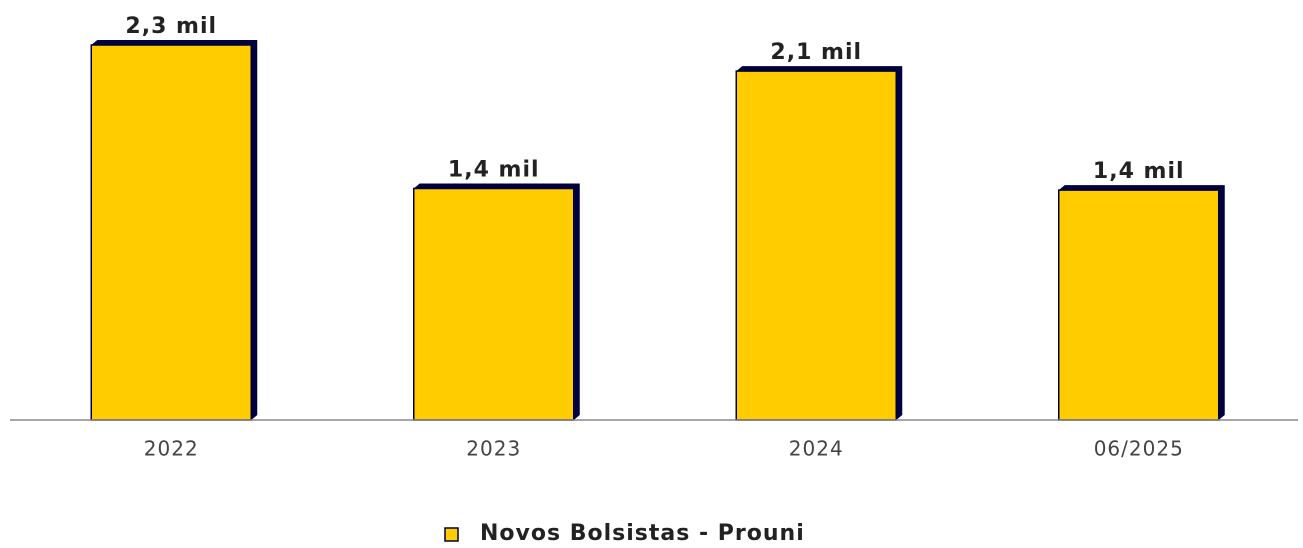 Image resolution: width=1303 pixels, height=548 pixels. I want to click on value-label: 2,3 mil, so click(171, 26).